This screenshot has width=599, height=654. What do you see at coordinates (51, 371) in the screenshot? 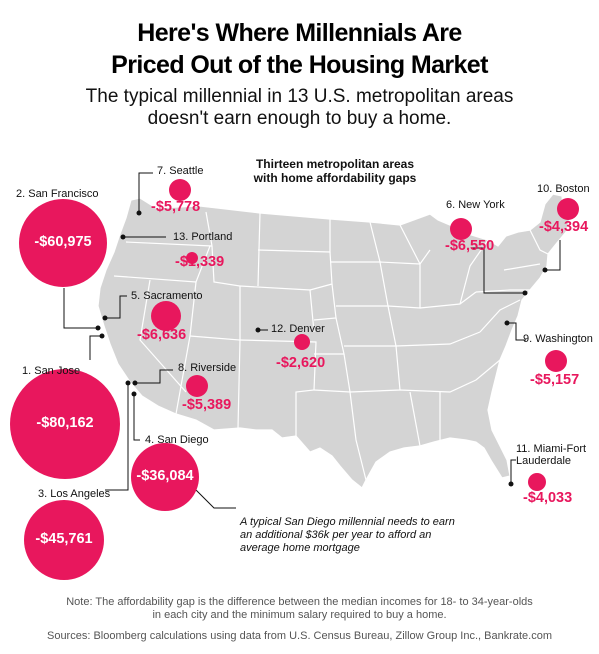
I see `label-san-jose: 1. San Jose` at bounding box center [51, 371].